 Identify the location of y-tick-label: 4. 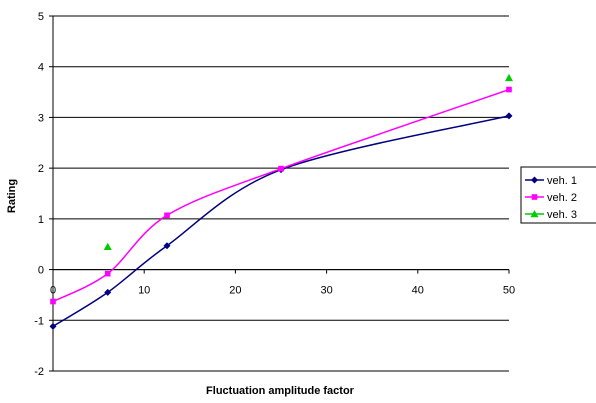
(41, 68).